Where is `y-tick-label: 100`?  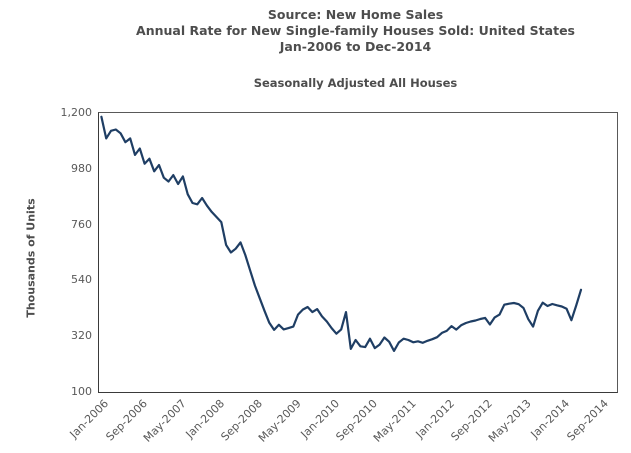 y-tick-label: 100 is located at coordinates (81, 391).